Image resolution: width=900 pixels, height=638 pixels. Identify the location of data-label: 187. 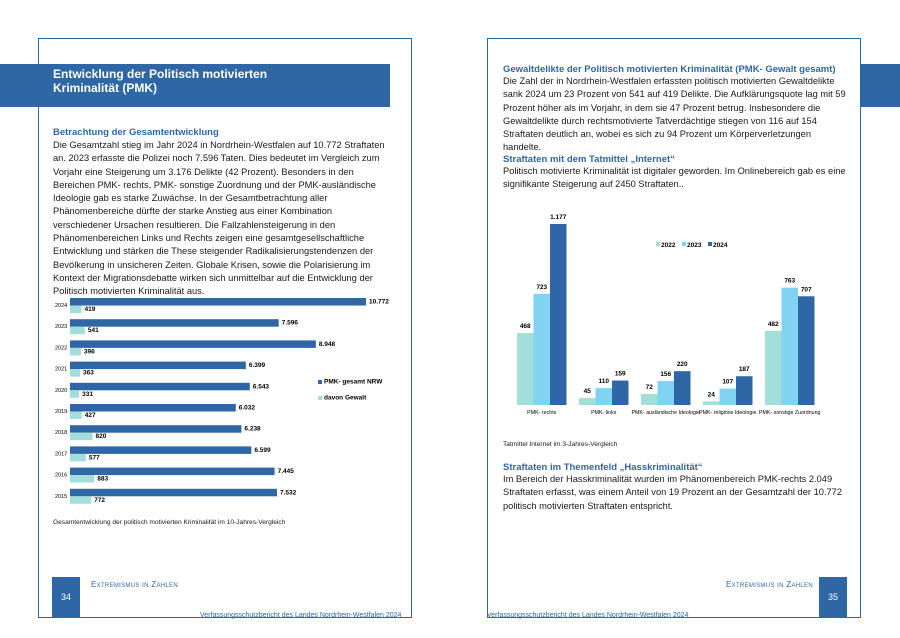
(744, 369).